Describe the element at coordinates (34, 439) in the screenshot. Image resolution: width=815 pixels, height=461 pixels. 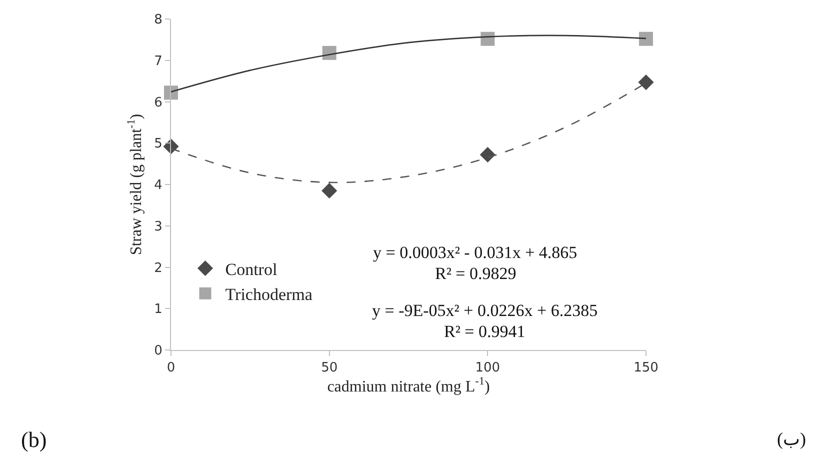
I see `text: (b)` at that location.